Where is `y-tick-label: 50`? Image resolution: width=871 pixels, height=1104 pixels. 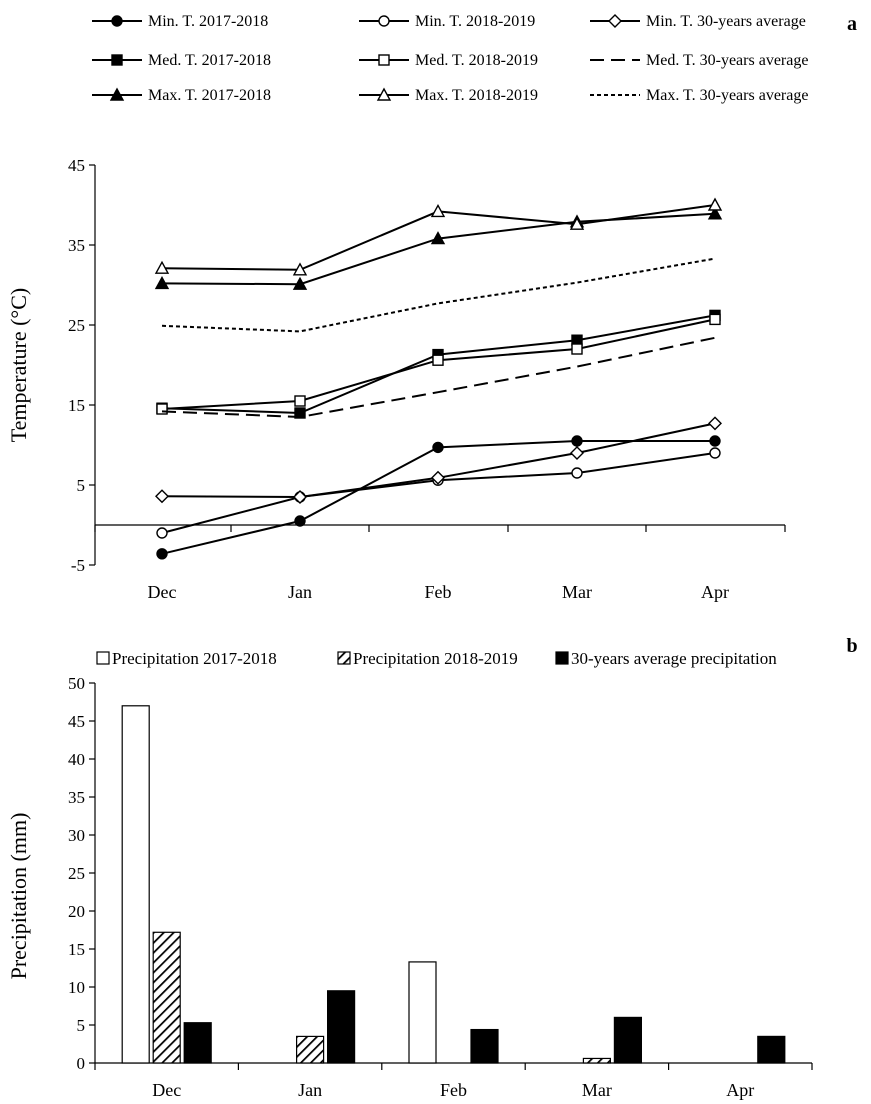 y-tick-label: 50 is located at coordinates (76, 683).